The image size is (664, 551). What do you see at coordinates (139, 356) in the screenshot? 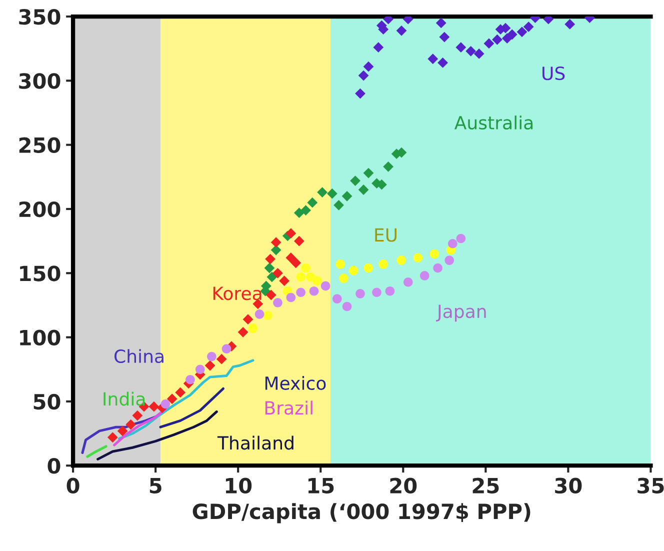
I see `text: China` at bounding box center [139, 356].